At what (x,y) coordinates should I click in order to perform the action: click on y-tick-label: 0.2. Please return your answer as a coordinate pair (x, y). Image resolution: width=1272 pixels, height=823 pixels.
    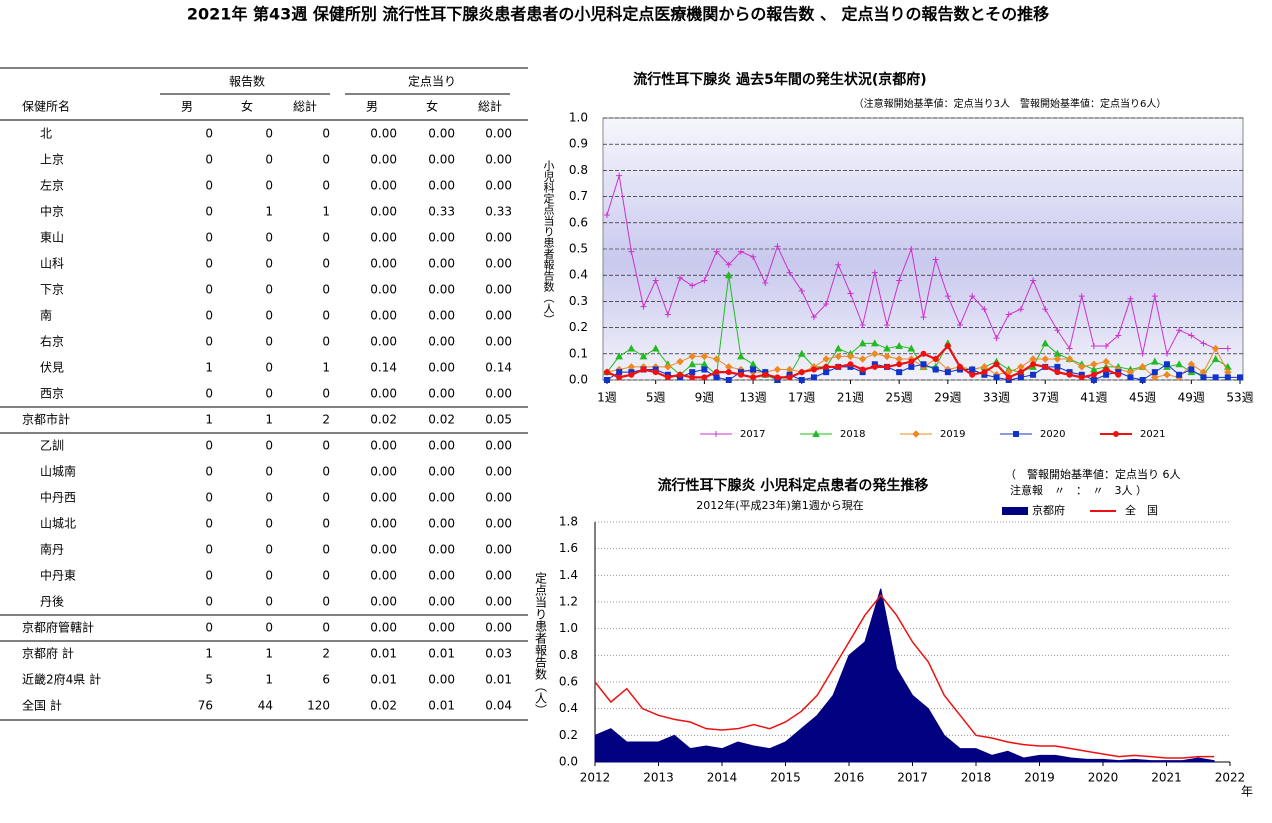
    Looking at the image, I should click on (568, 735).